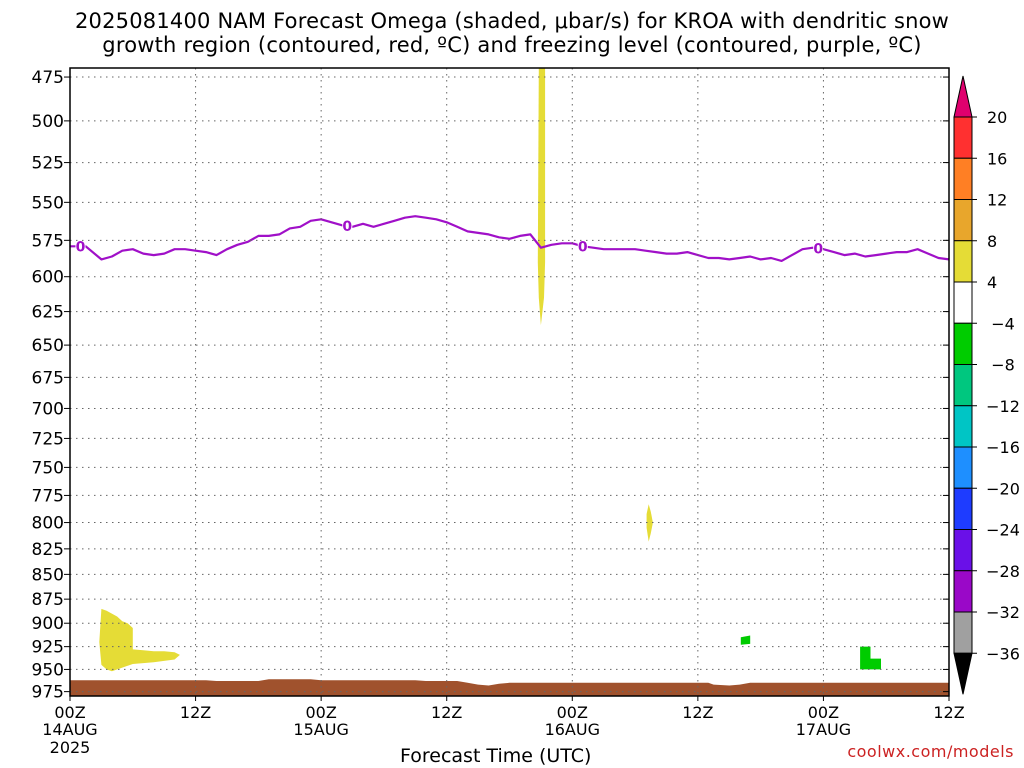 This screenshot has width=1024, height=768. Describe the element at coordinates (48, 203) in the screenshot. I see `y-tick-label-550: 550` at that location.